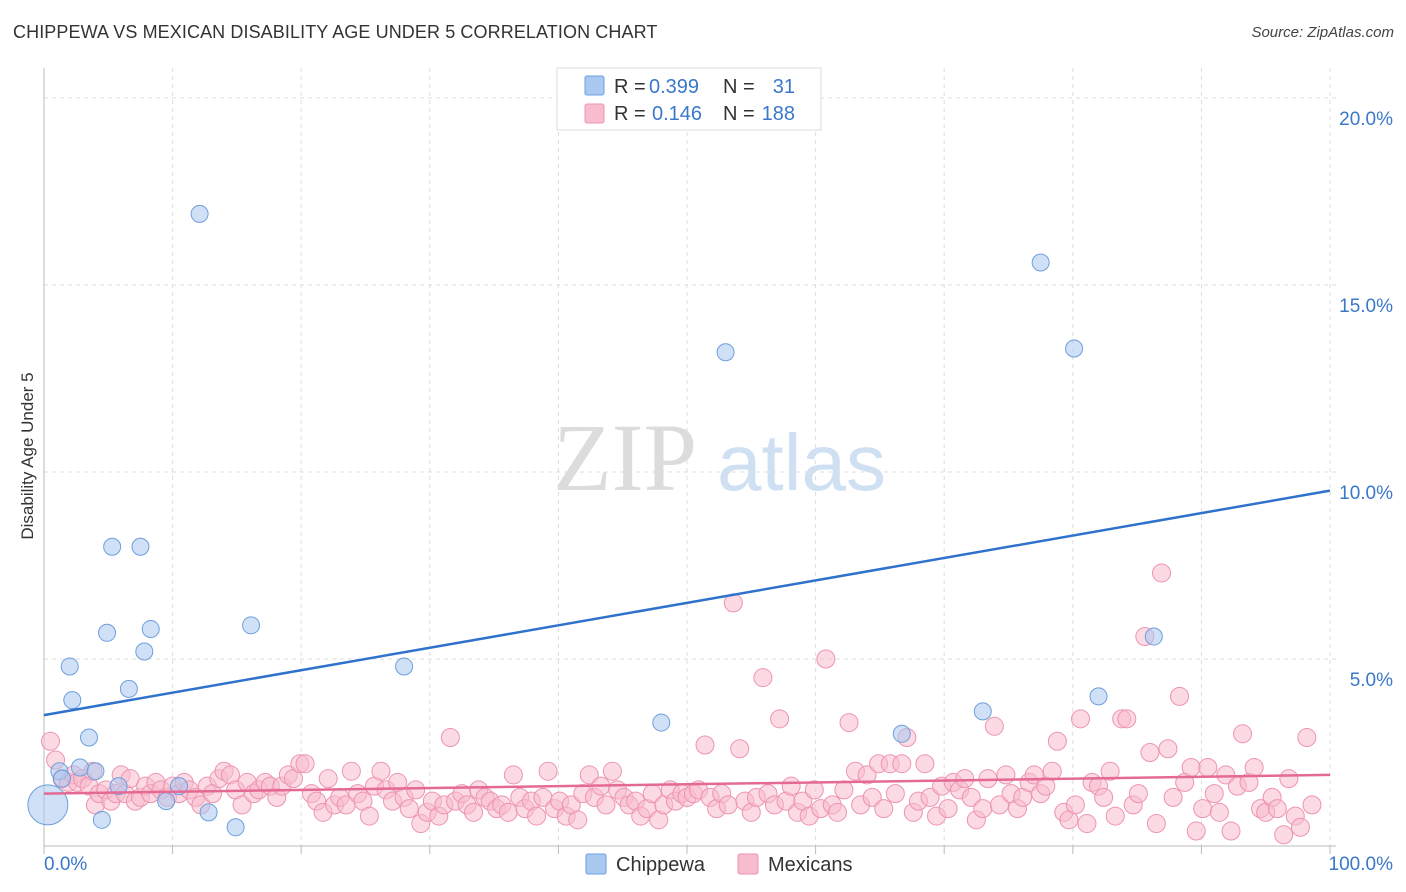  I want to click on y-tick-label: 10.0%, so click(1366, 493).